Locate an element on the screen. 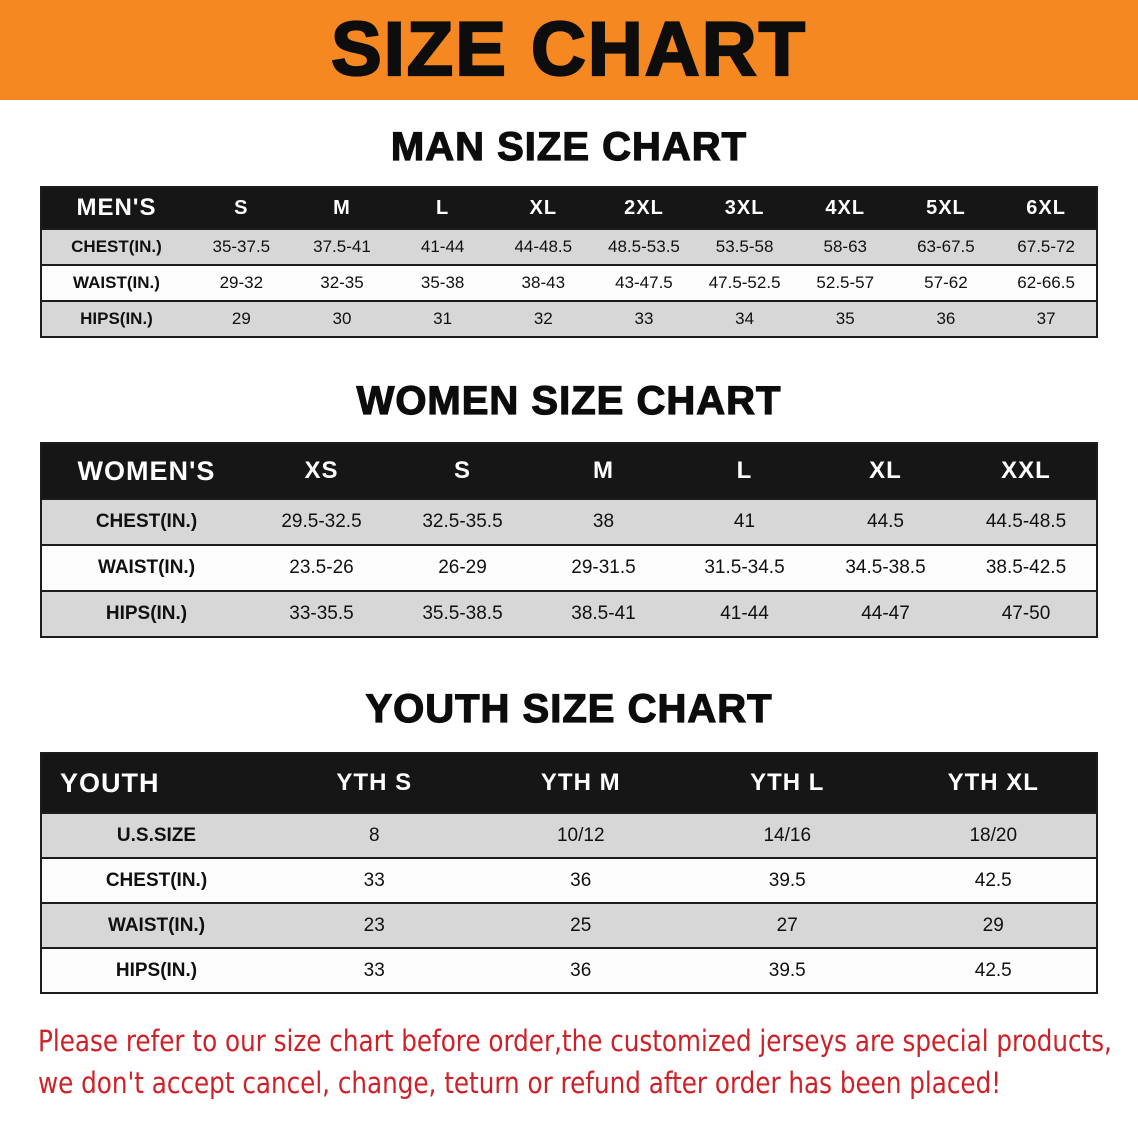 The height and width of the screenshot is (1132, 1138). size-value: 33 is located at coordinates (374, 970).